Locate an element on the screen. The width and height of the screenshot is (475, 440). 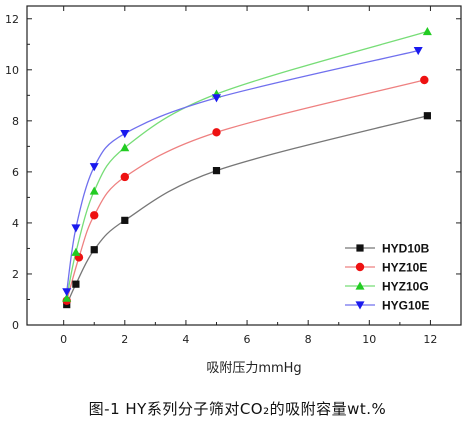
legend-label-hyd10b: HYD10B is located at coordinates (406, 249).